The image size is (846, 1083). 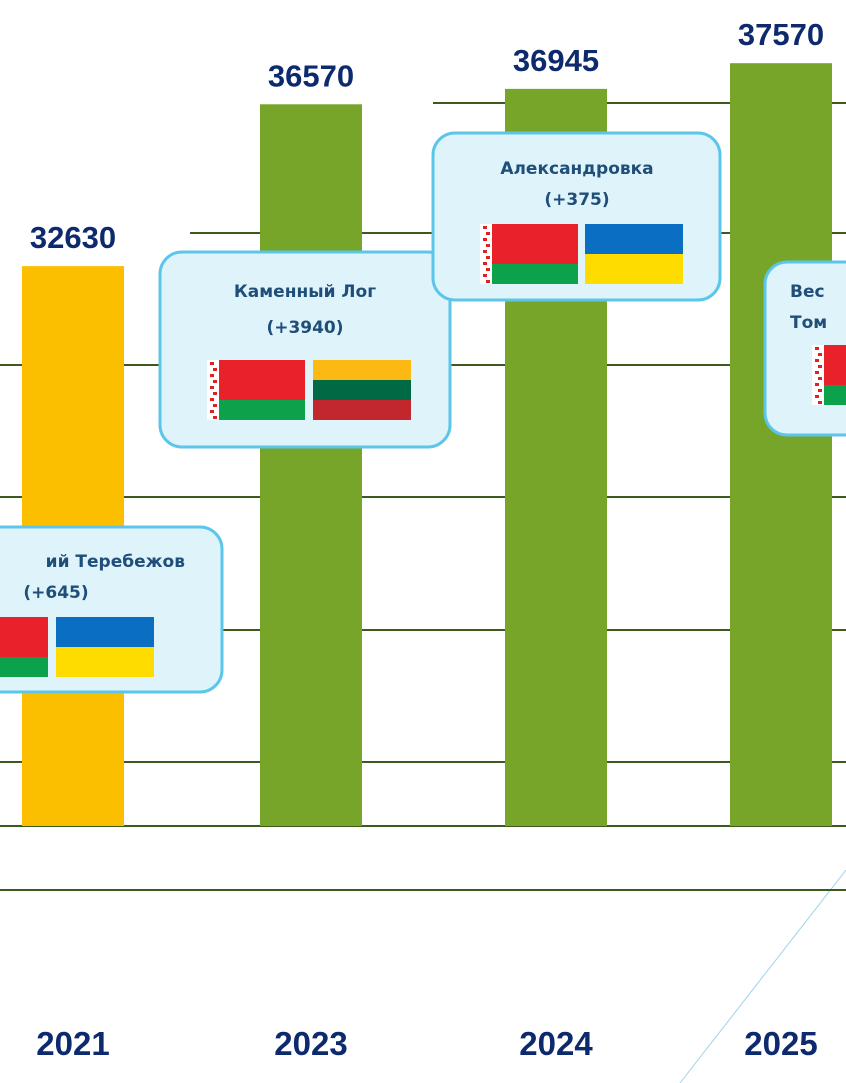 What do you see at coordinates (112, 609) in the screenshot?
I see `callout` at bounding box center [112, 609].